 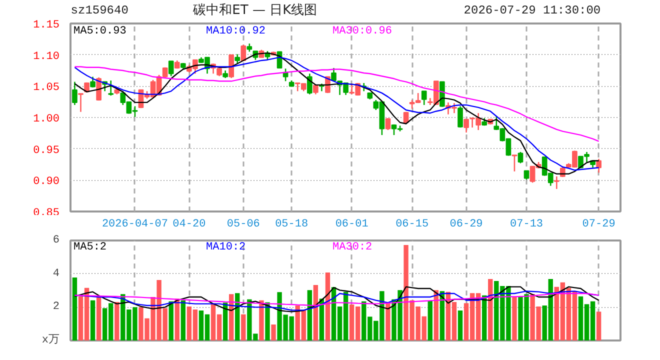 I want to click on chart-subtitle: sz159640, so click(x=99, y=11).